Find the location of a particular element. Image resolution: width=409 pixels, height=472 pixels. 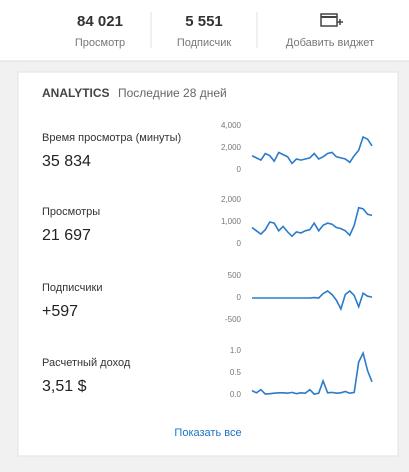

add-widget-label: Добавить виджет is located at coordinates (330, 43).